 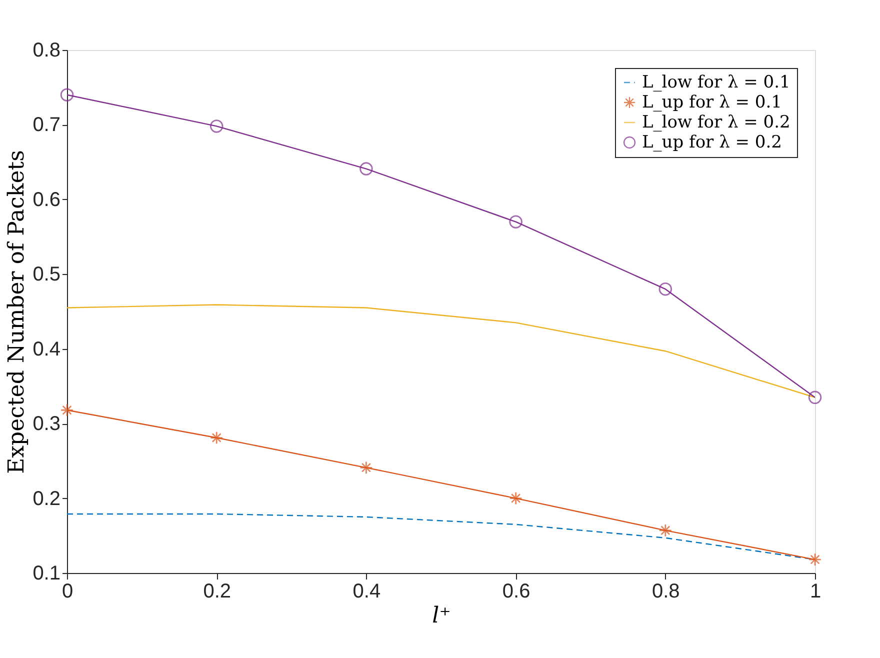 I want to click on y-tick-label: 0.8, so click(x=46, y=51).